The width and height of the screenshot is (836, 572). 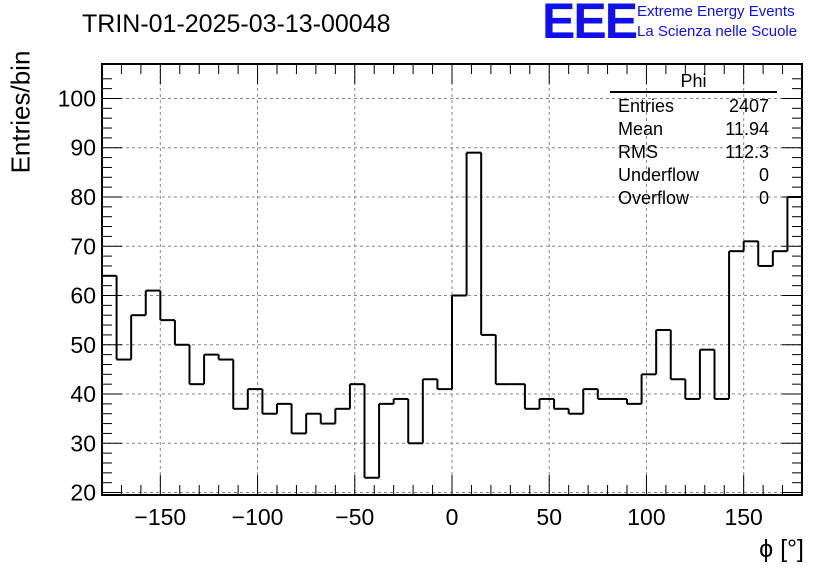 I want to click on stats-value: 112.3, so click(x=747, y=152).